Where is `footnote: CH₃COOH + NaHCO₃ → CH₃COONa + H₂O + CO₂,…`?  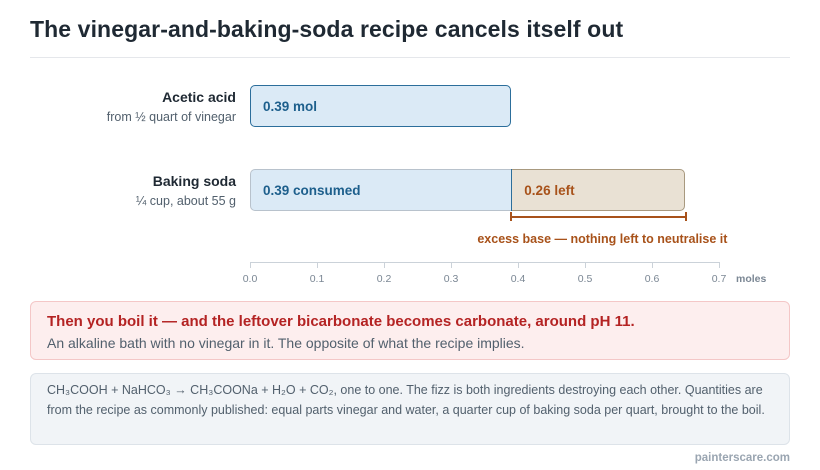 footnote: CH₃COOH + NaHCO₃ → CH₃COONa + H₂O + CO₂,… is located at coordinates (410, 409).